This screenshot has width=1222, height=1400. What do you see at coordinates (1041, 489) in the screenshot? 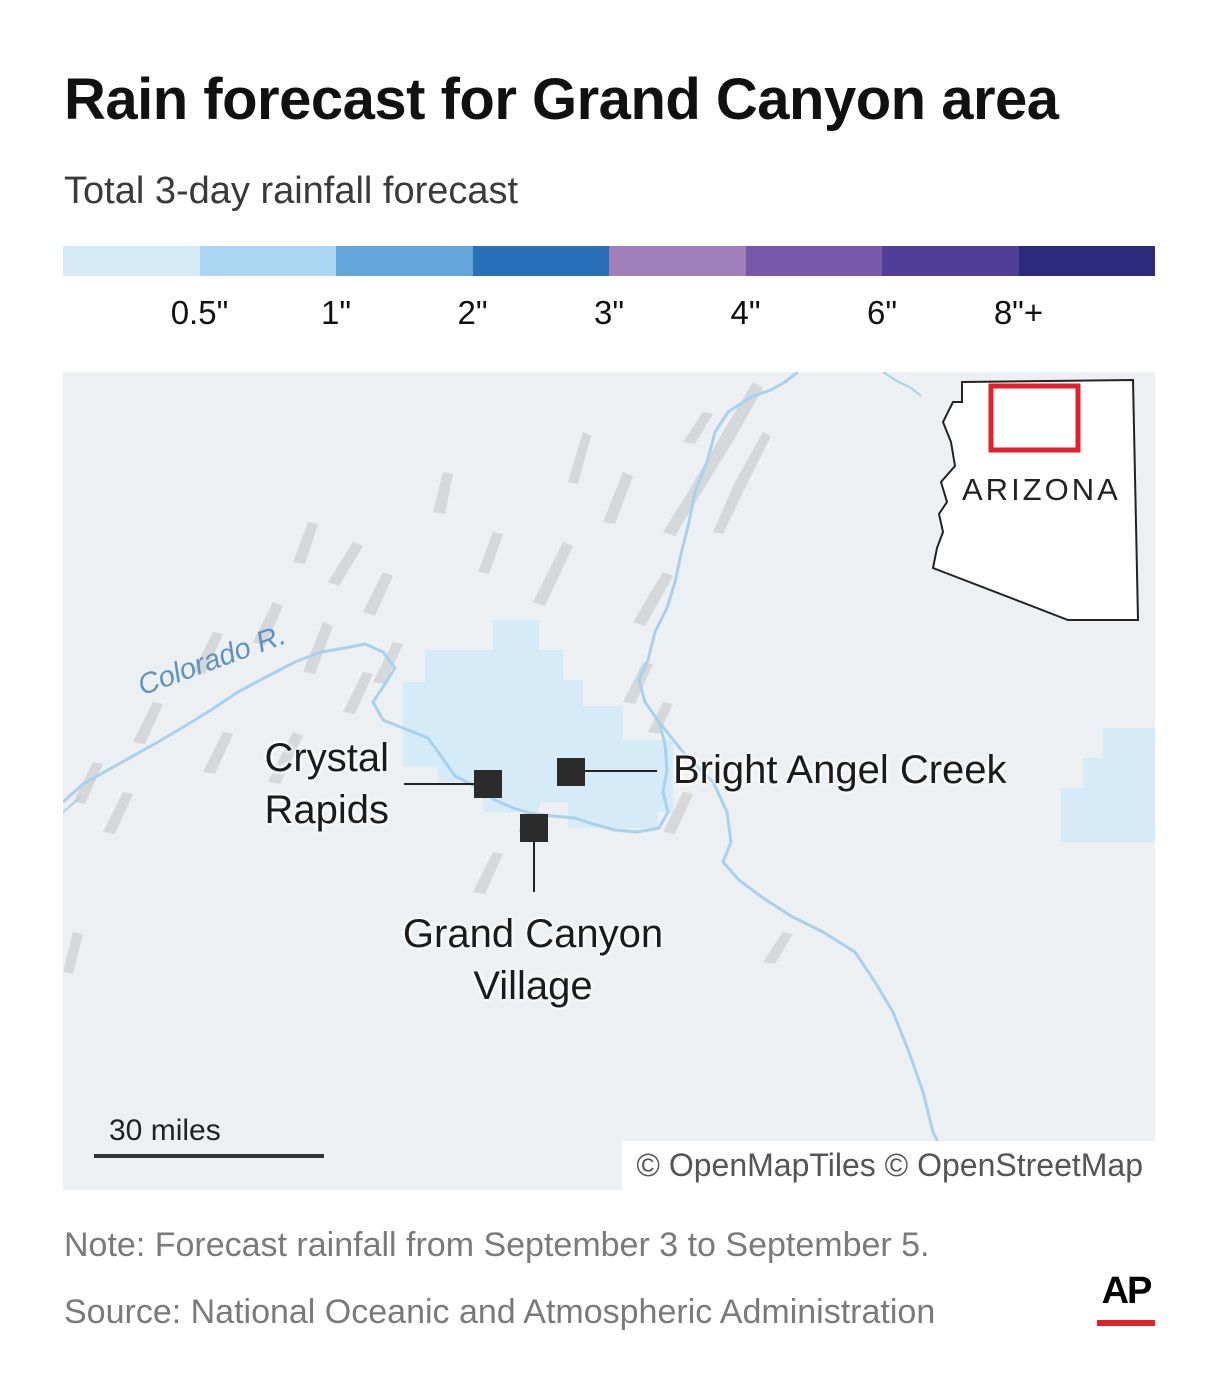
I see `arizona-label: ARIZONA` at bounding box center [1041, 489].